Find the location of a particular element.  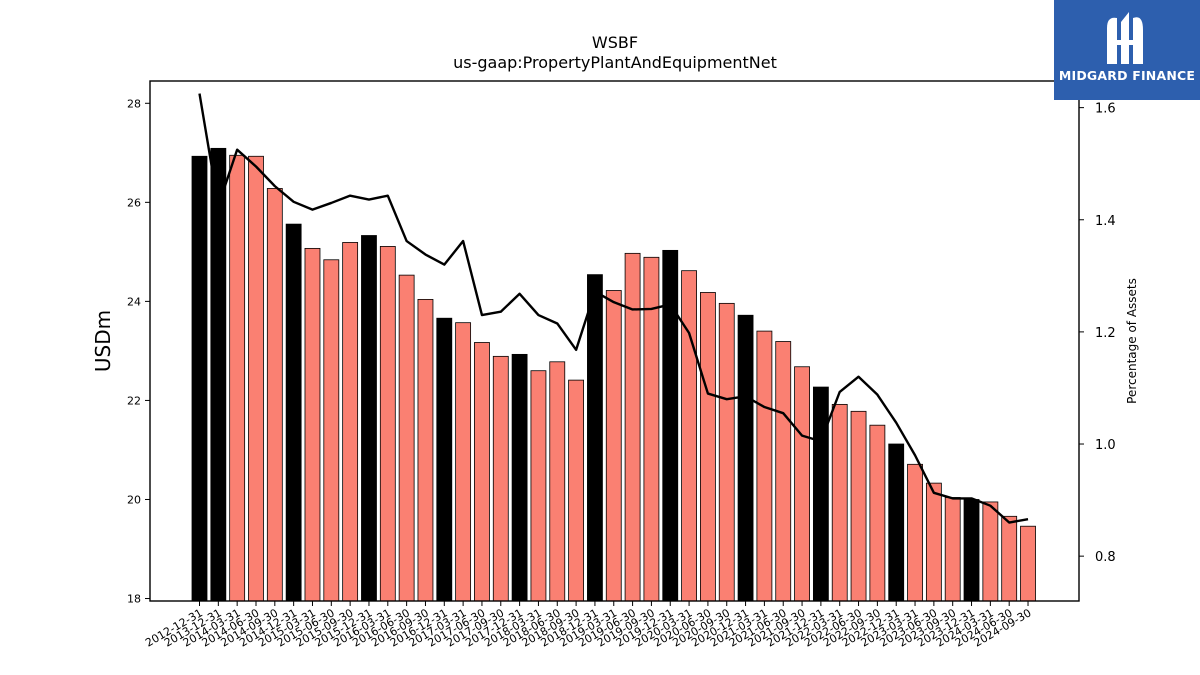

y-tick-label: 24 is located at coordinates (134, 301).